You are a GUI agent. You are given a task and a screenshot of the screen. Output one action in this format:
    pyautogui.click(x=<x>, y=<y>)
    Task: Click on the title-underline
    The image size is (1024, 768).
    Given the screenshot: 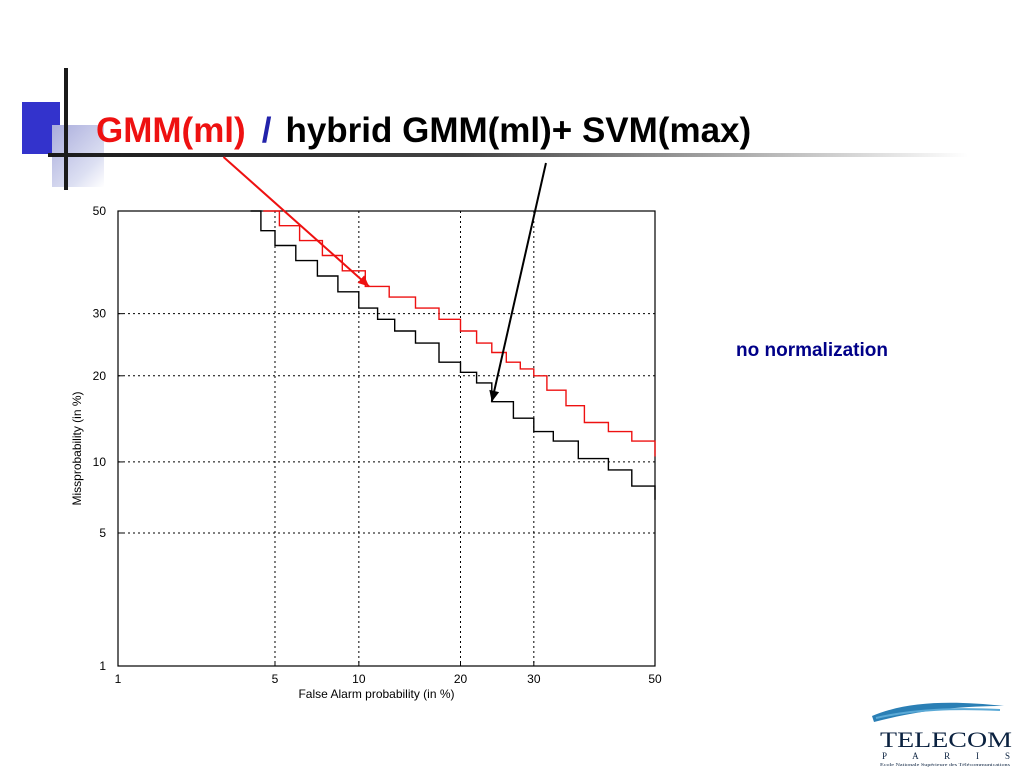 What is the action you would take?
    pyautogui.click(x=508, y=155)
    